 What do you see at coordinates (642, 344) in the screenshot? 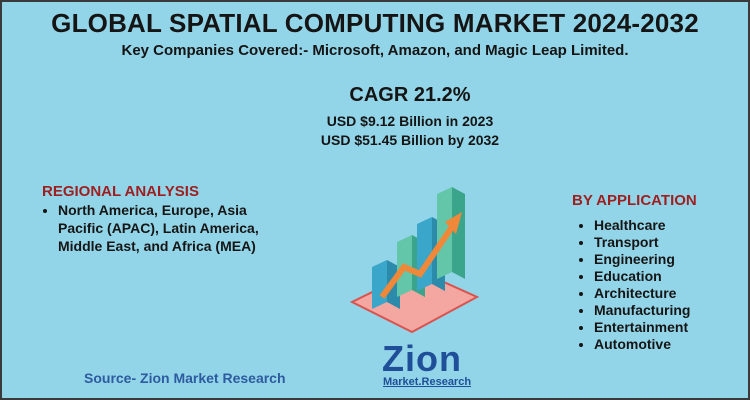
I see `list-item: Automotive` at bounding box center [642, 344].